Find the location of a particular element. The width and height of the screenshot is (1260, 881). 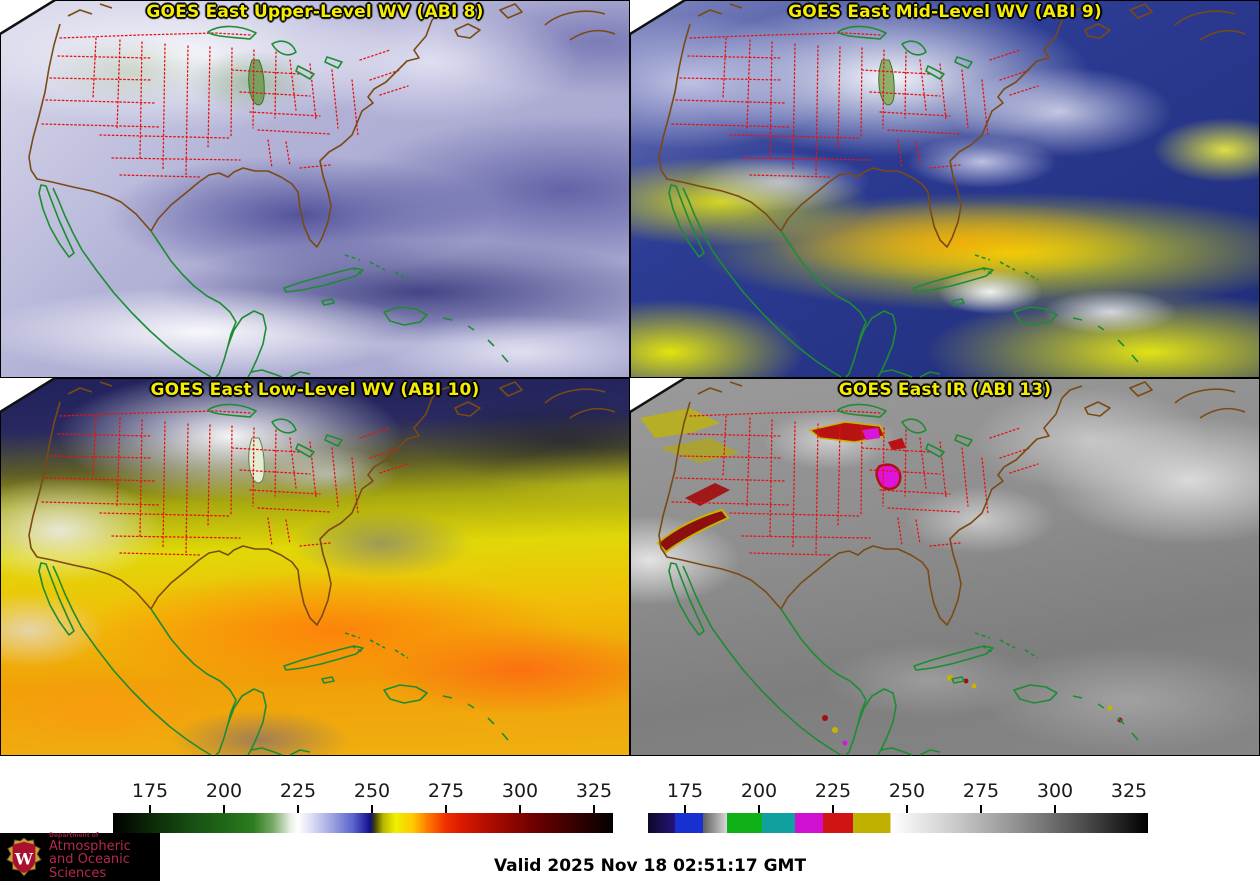

crest-letter: W is located at coordinates (24, 859).